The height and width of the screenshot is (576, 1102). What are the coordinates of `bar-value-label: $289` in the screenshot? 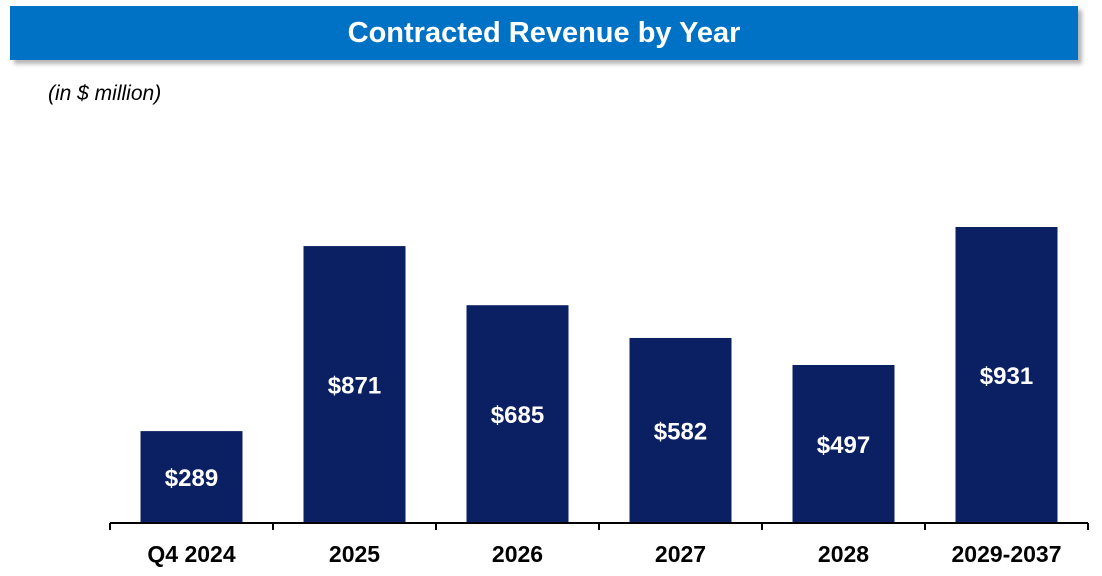 It's located at (191, 478).